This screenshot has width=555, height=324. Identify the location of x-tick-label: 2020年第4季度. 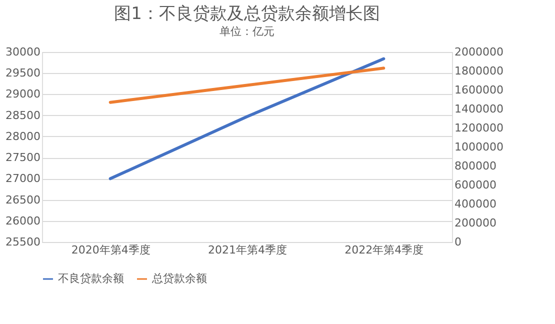
(110, 250).